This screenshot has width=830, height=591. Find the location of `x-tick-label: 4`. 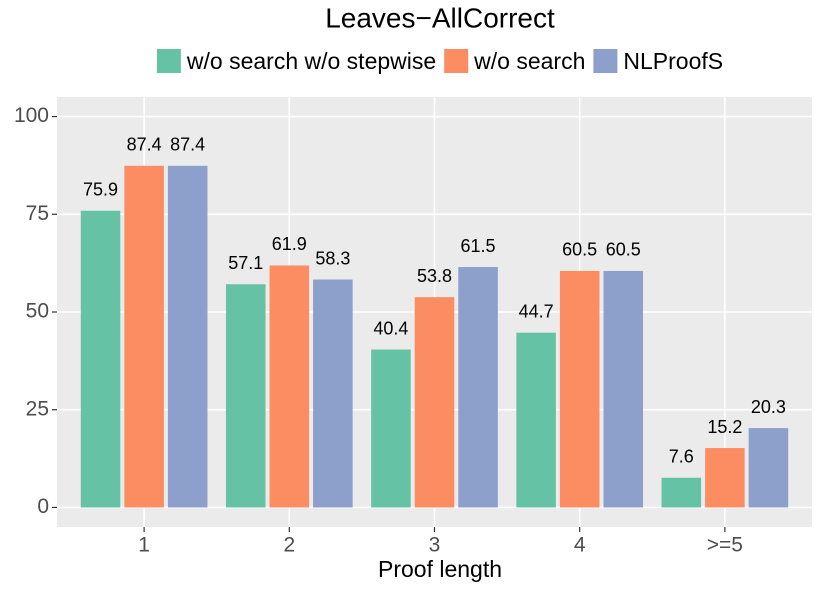

x-tick-label: 4 is located at coordinates (580, 545).